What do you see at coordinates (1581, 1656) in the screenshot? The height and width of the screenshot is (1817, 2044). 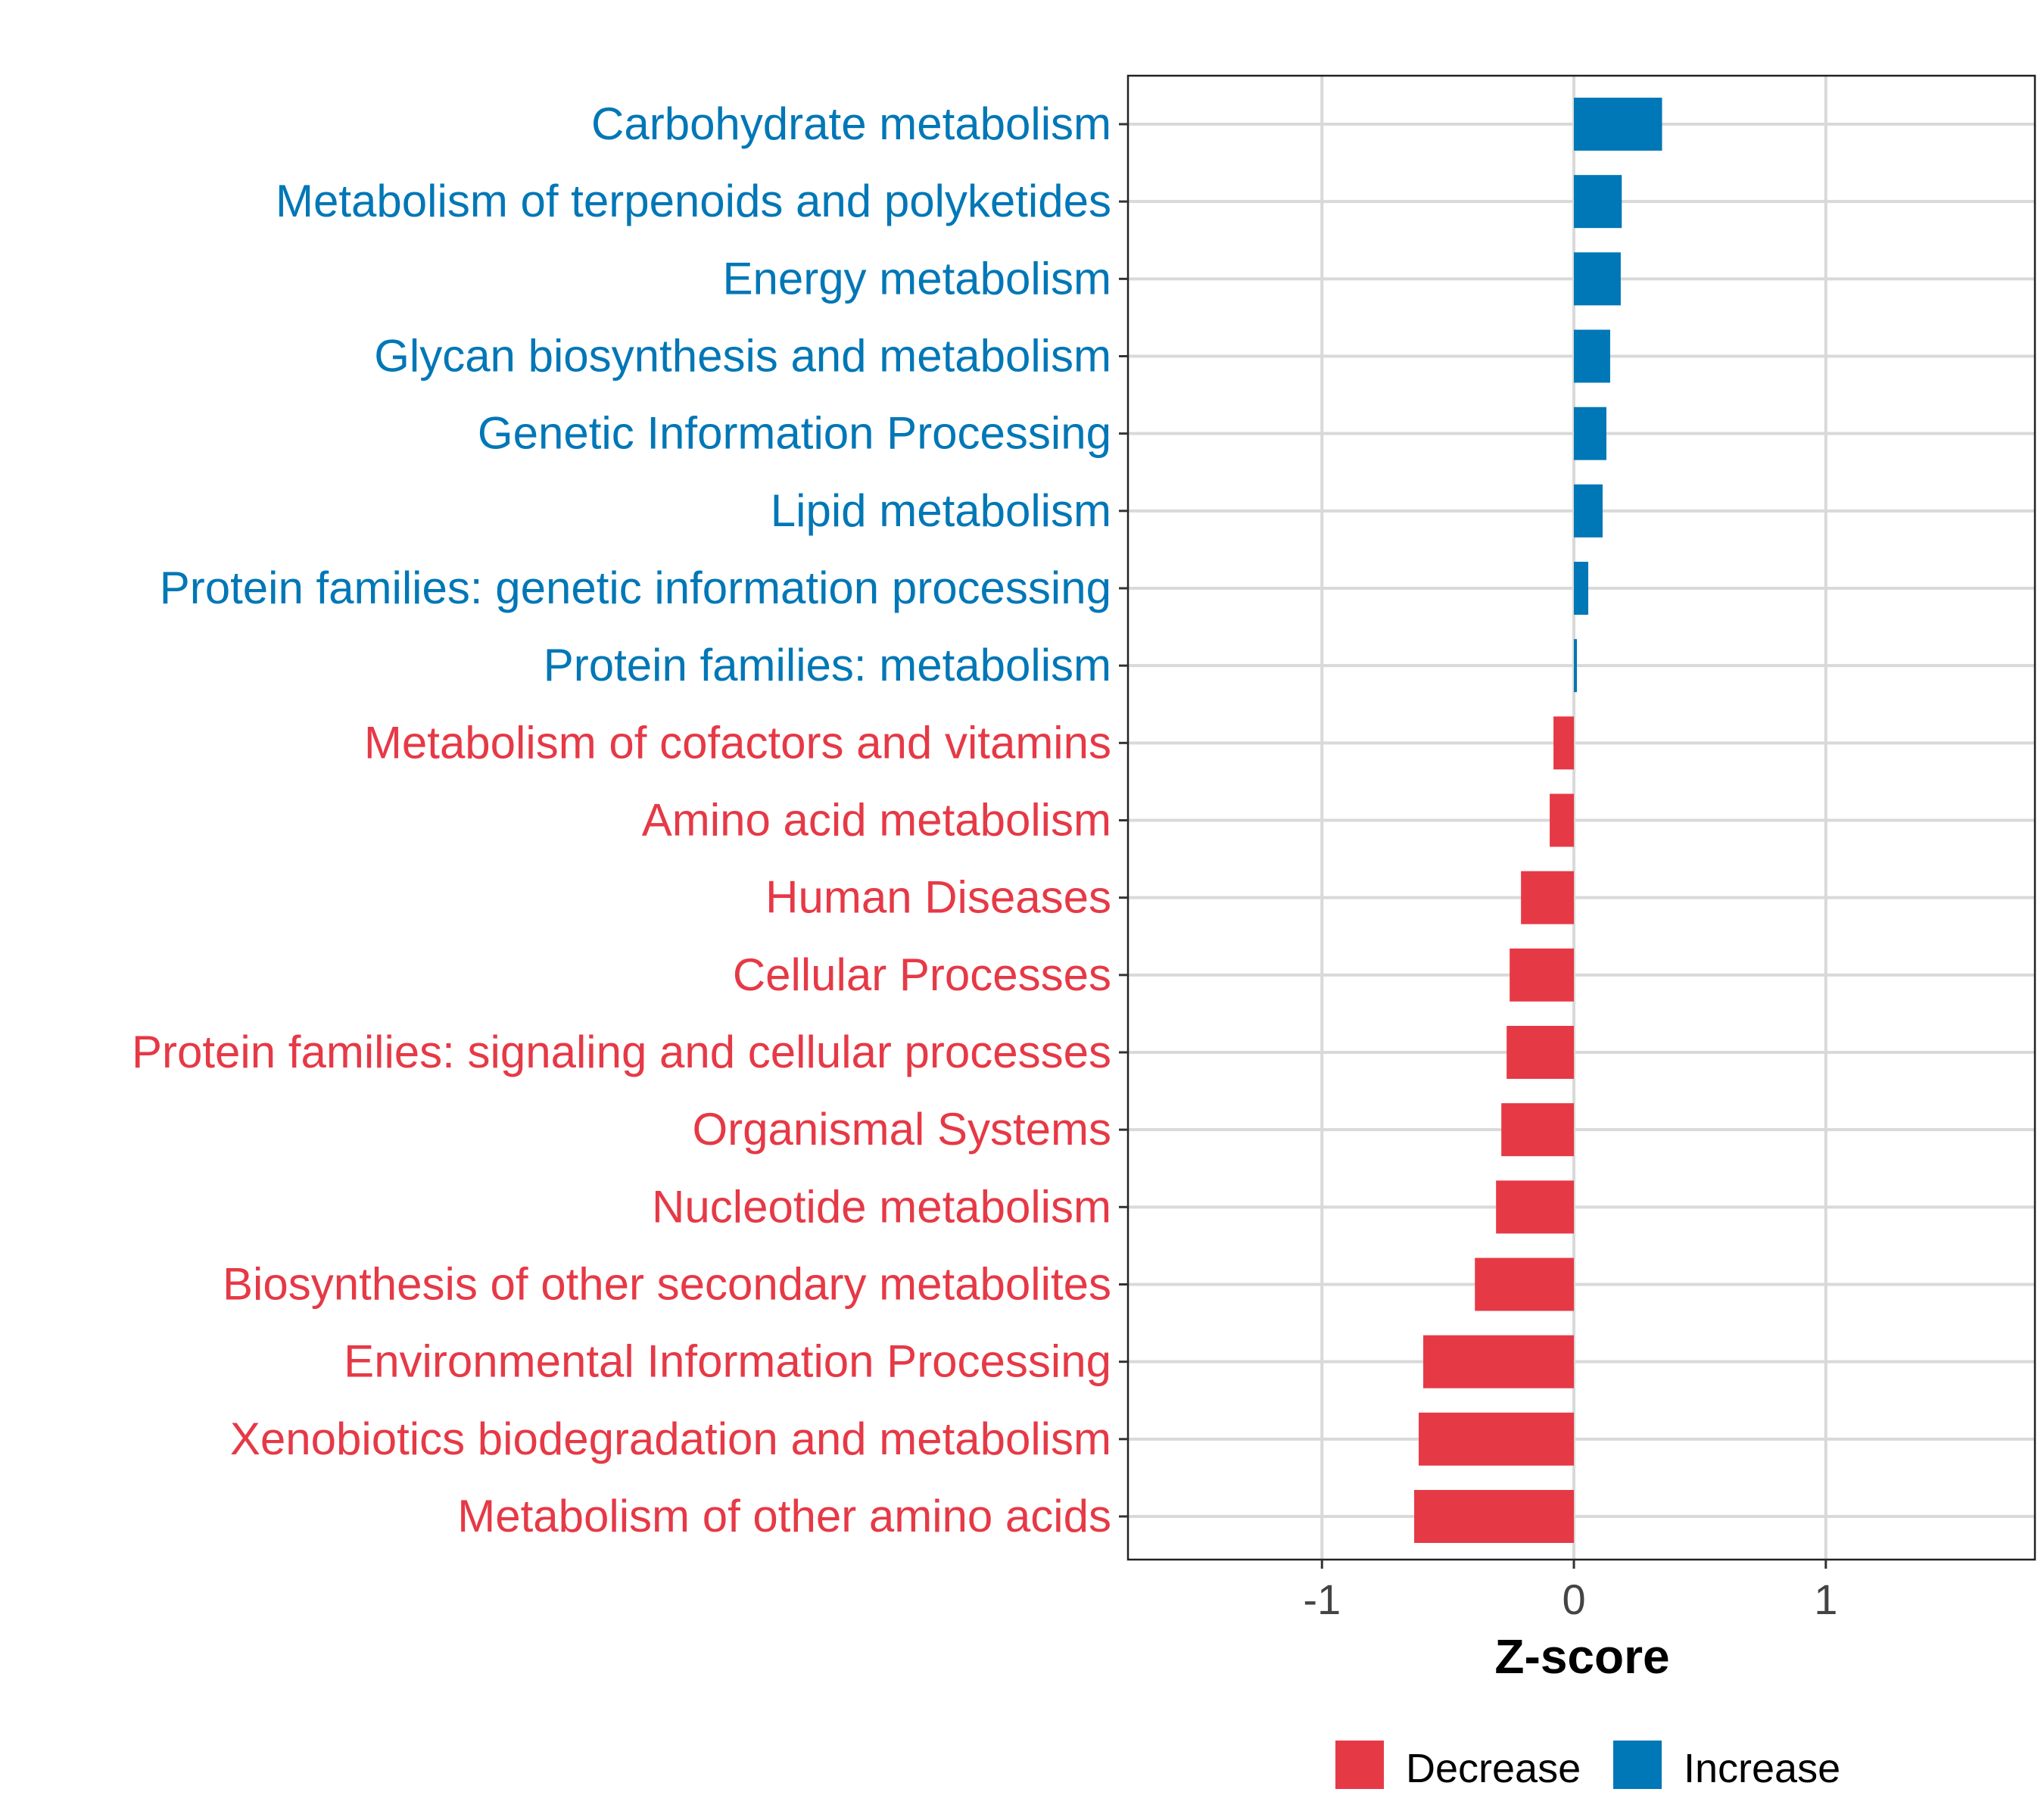 I see `x-axis-title: Z-score` at bounding box center [1581, 1656].